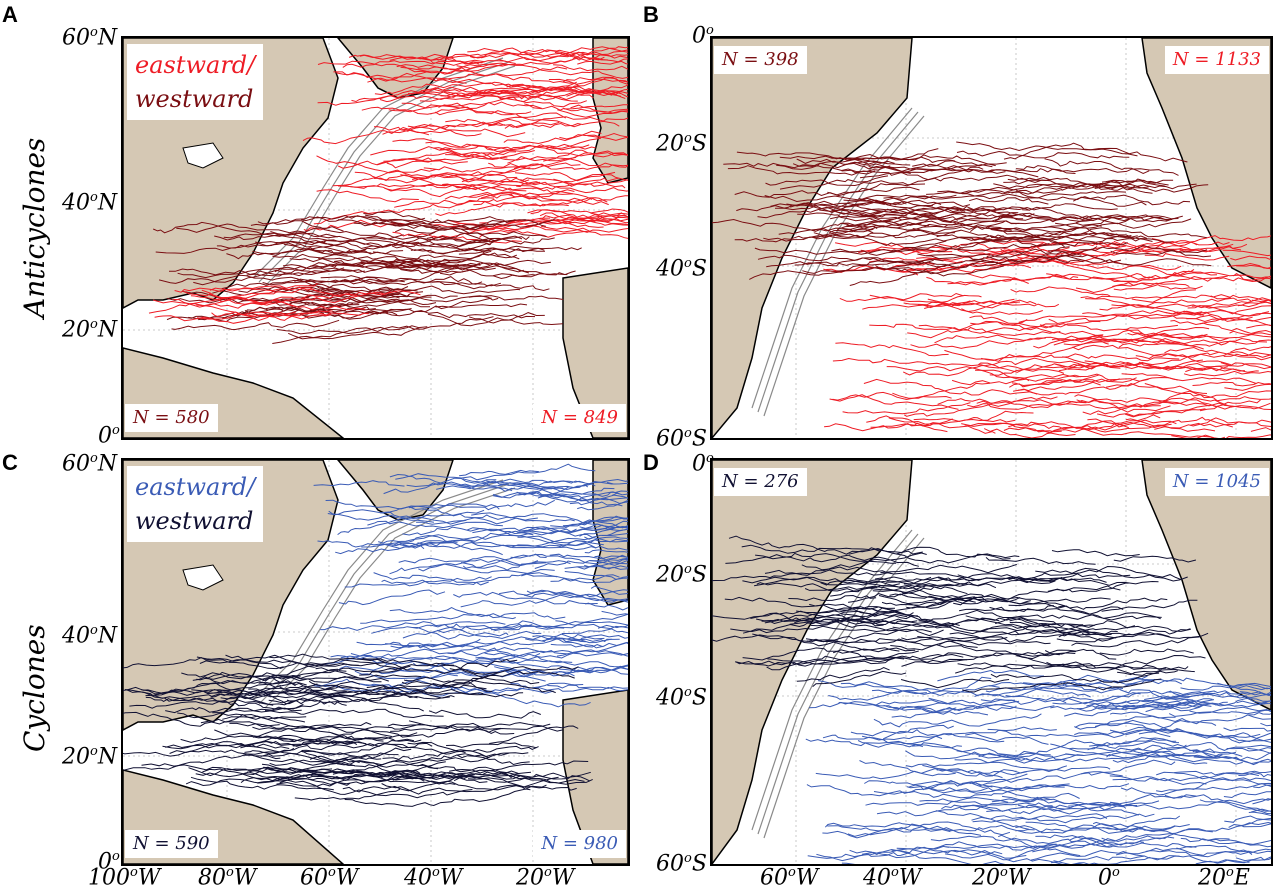 The height and width of the screenshot is (890, 1275). Describe the element at coordinates (124, 877) in the screenshot. I see `tick-lon-100w: 100oW` at that location.